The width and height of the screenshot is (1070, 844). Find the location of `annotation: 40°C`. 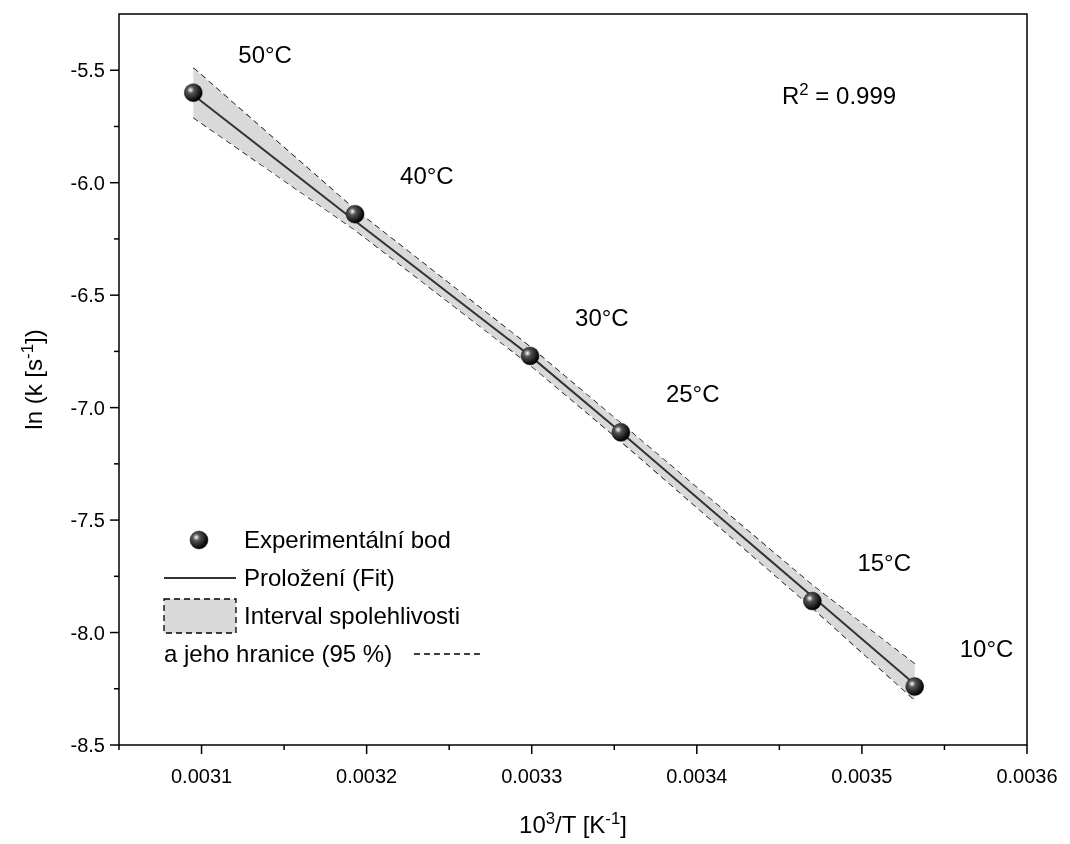

annotation: 40°C is located at coordinates (427, 176).